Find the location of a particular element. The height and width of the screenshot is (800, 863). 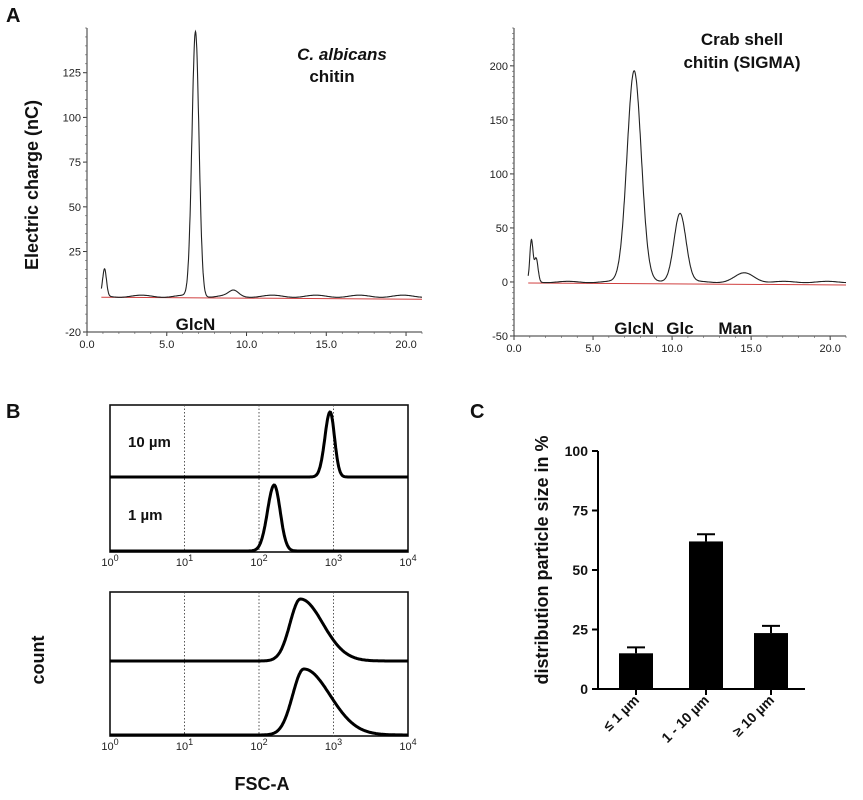

a2-y-tick-label: 100 is located at coordinates (499, 175).